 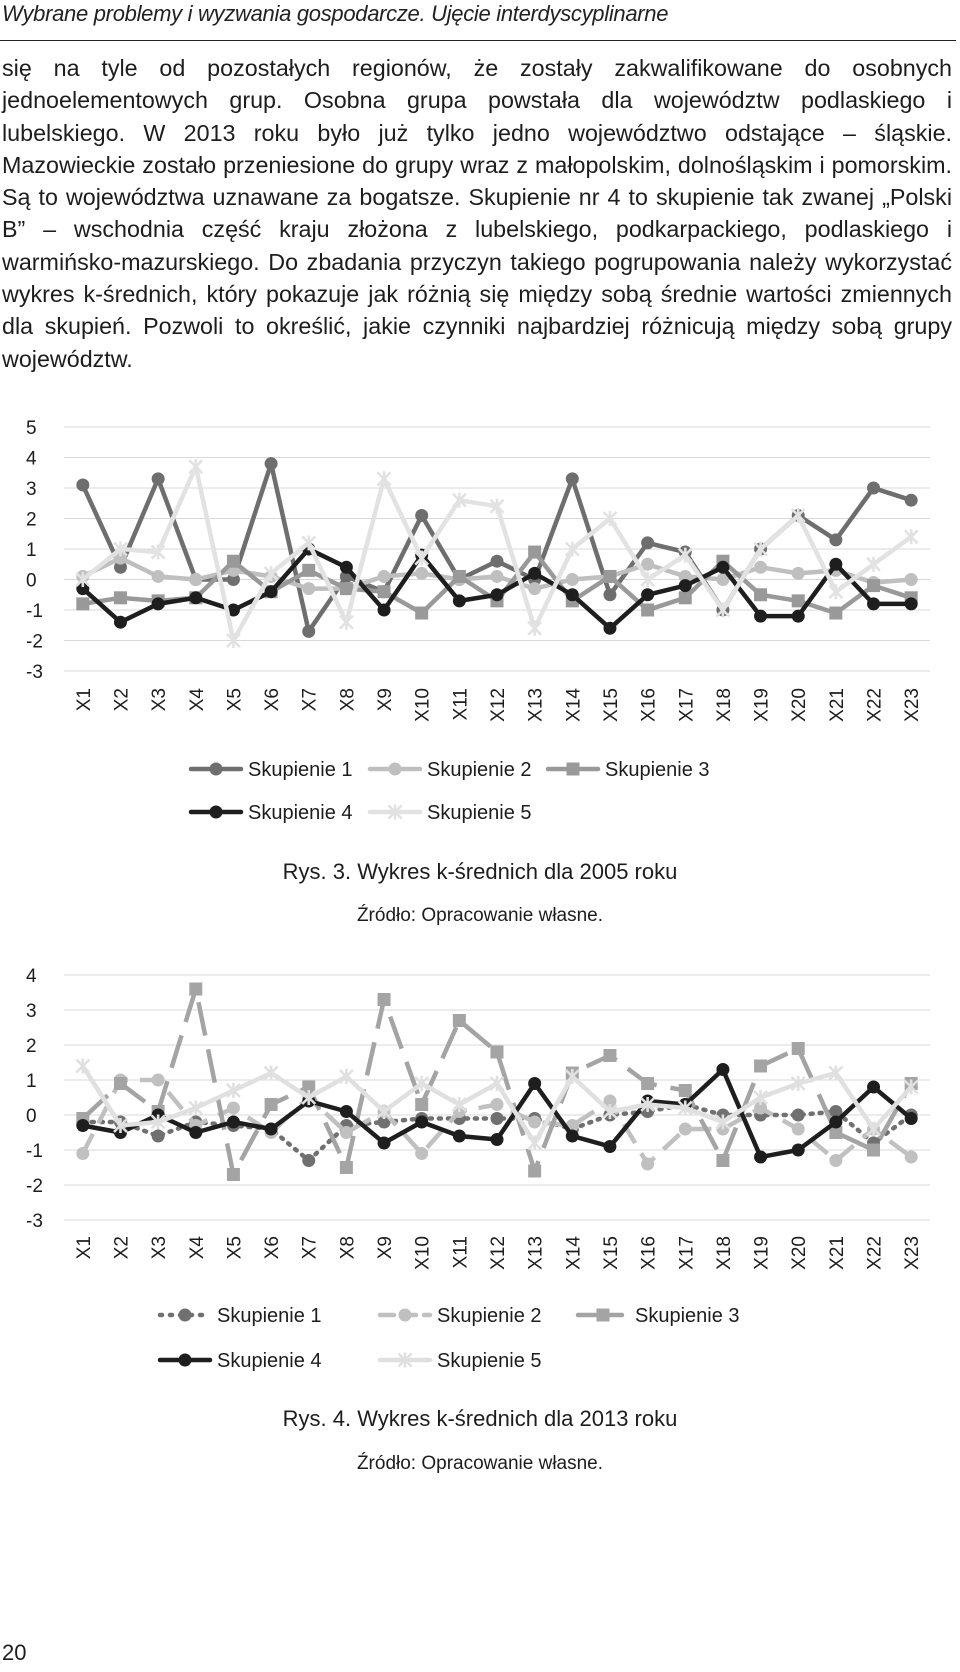 I want to click on x-tick-label: X22, so click(x=875, y=1253).